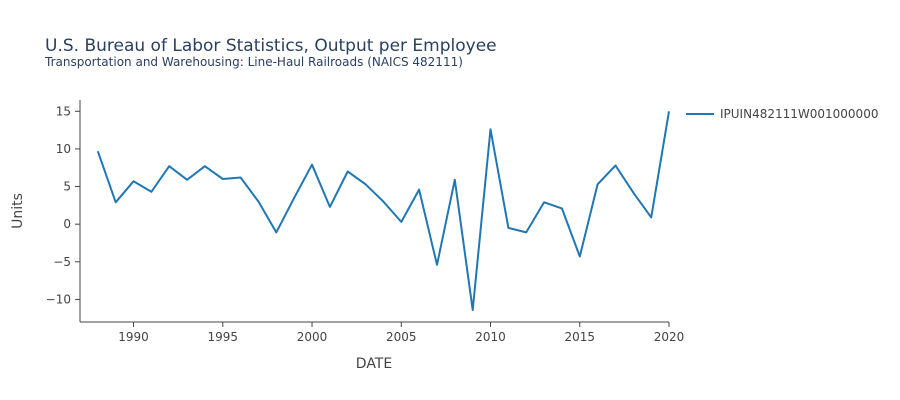 This screenshot has height=400, width=900. What do you see at coordinates (223, 337) in the screenshot?
I see `x-tick-label: 1995` at bounding box center [223, 337].